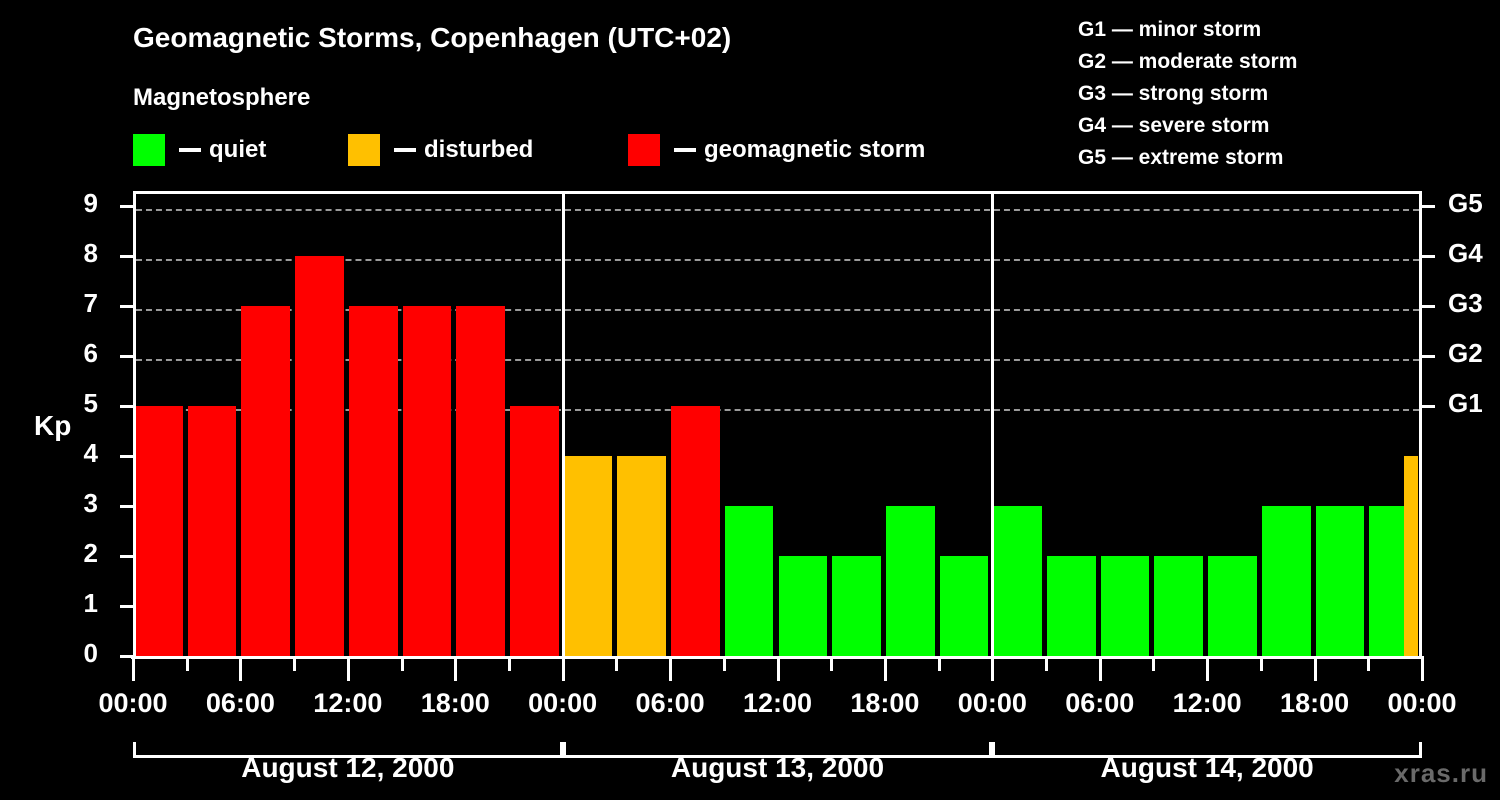  What do you see at coordinates (1420, 424) in the screenshot?
I see `plot-right-border` at bounding box center [1420, 424].